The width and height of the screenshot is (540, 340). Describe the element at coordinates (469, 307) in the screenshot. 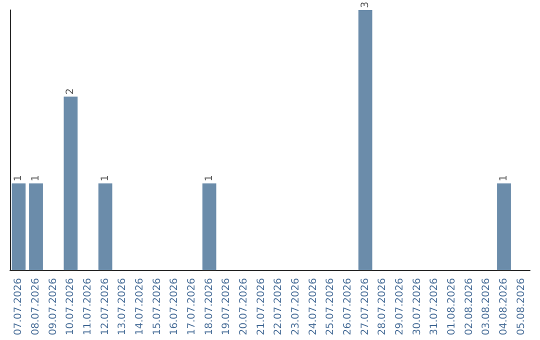

I see `x-tick-label: 02.08.2026` at that location.